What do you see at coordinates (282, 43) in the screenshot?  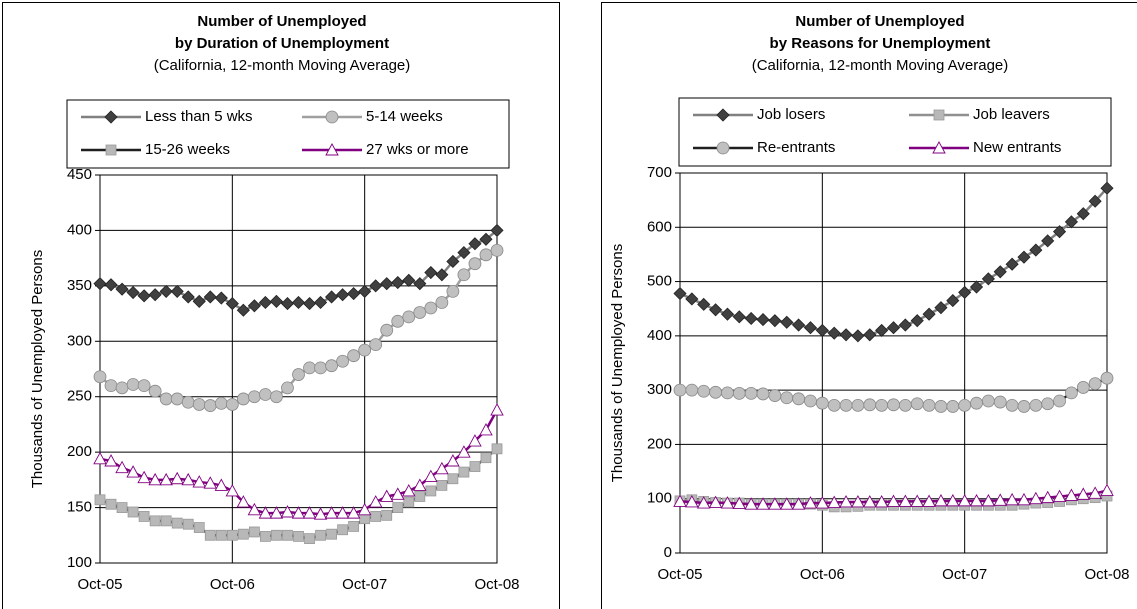 I see `chart-title: by Duration of Unemployment` at bounding box center [282, 43].